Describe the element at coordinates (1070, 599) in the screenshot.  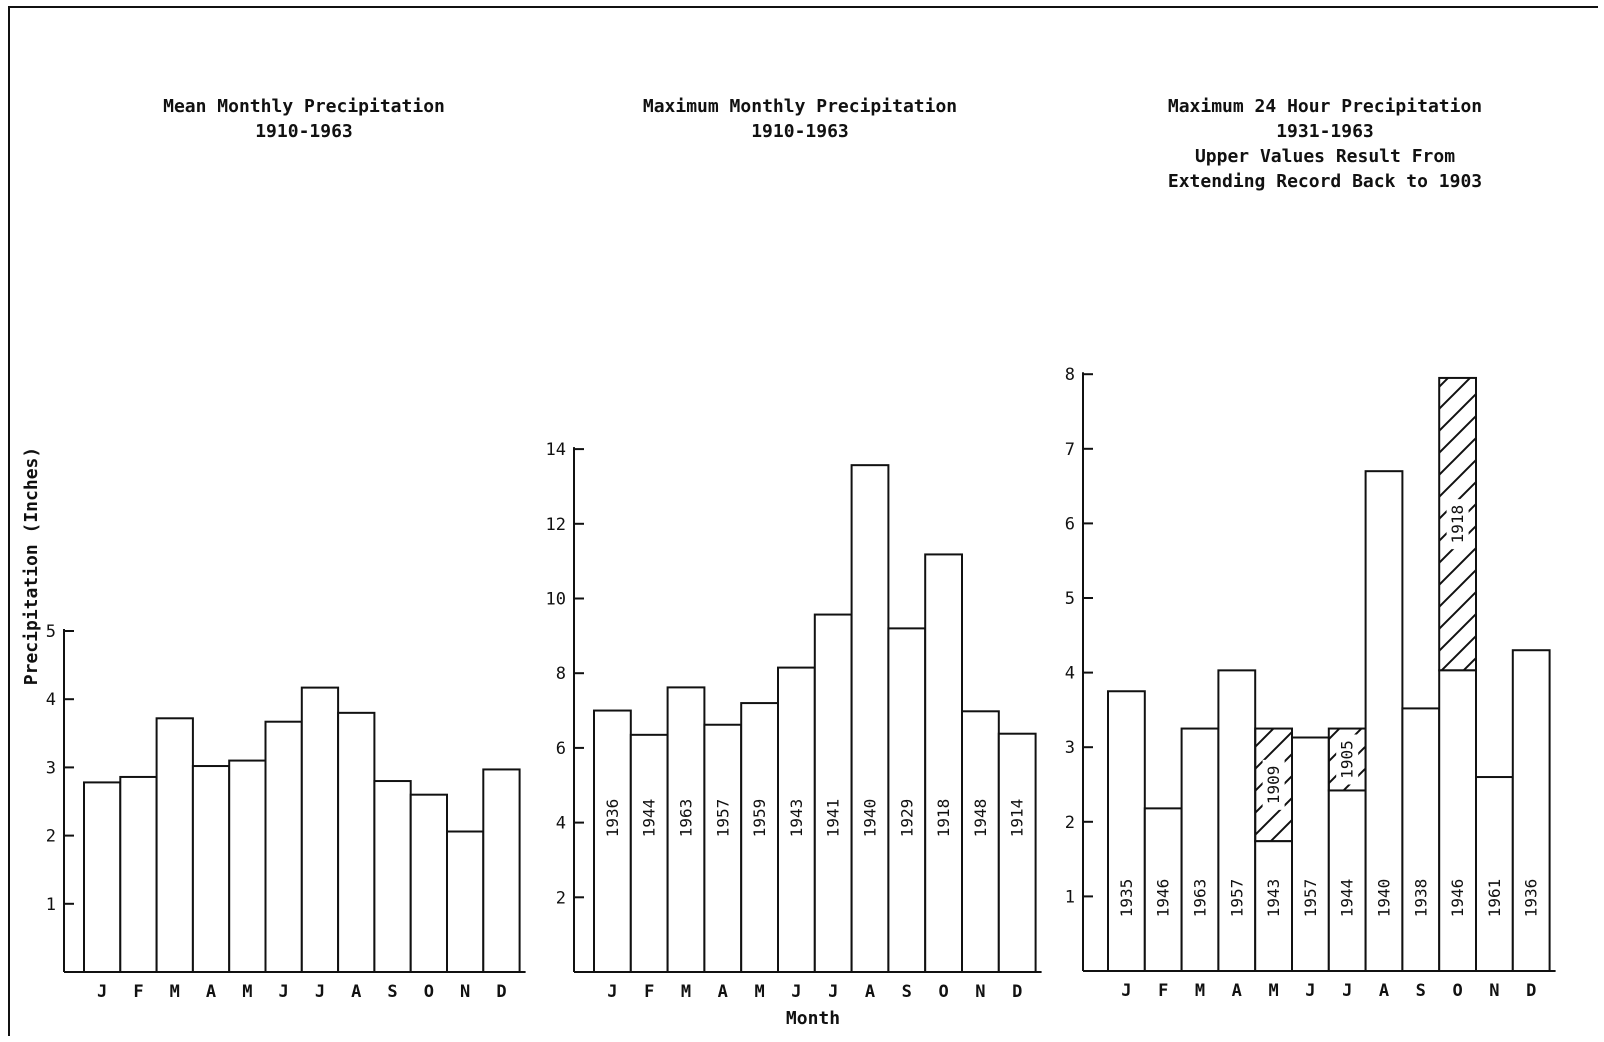
I see `y-tick-label: 5` at that location.